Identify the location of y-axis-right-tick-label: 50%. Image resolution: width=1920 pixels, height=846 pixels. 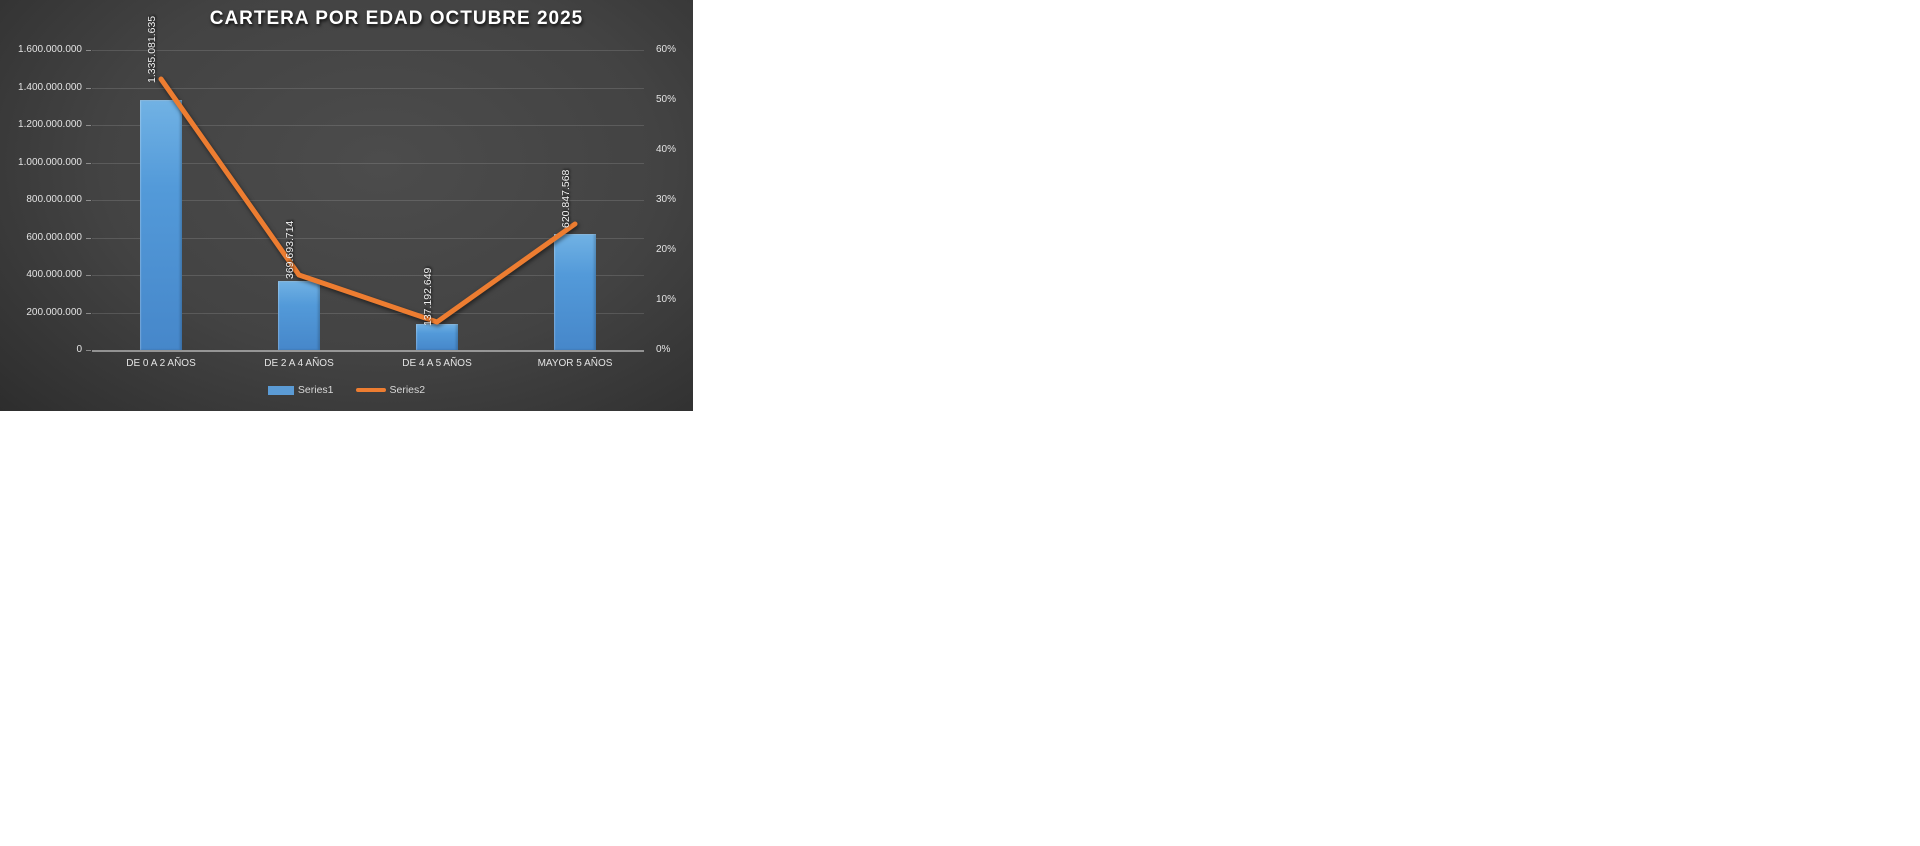
(666, 99).